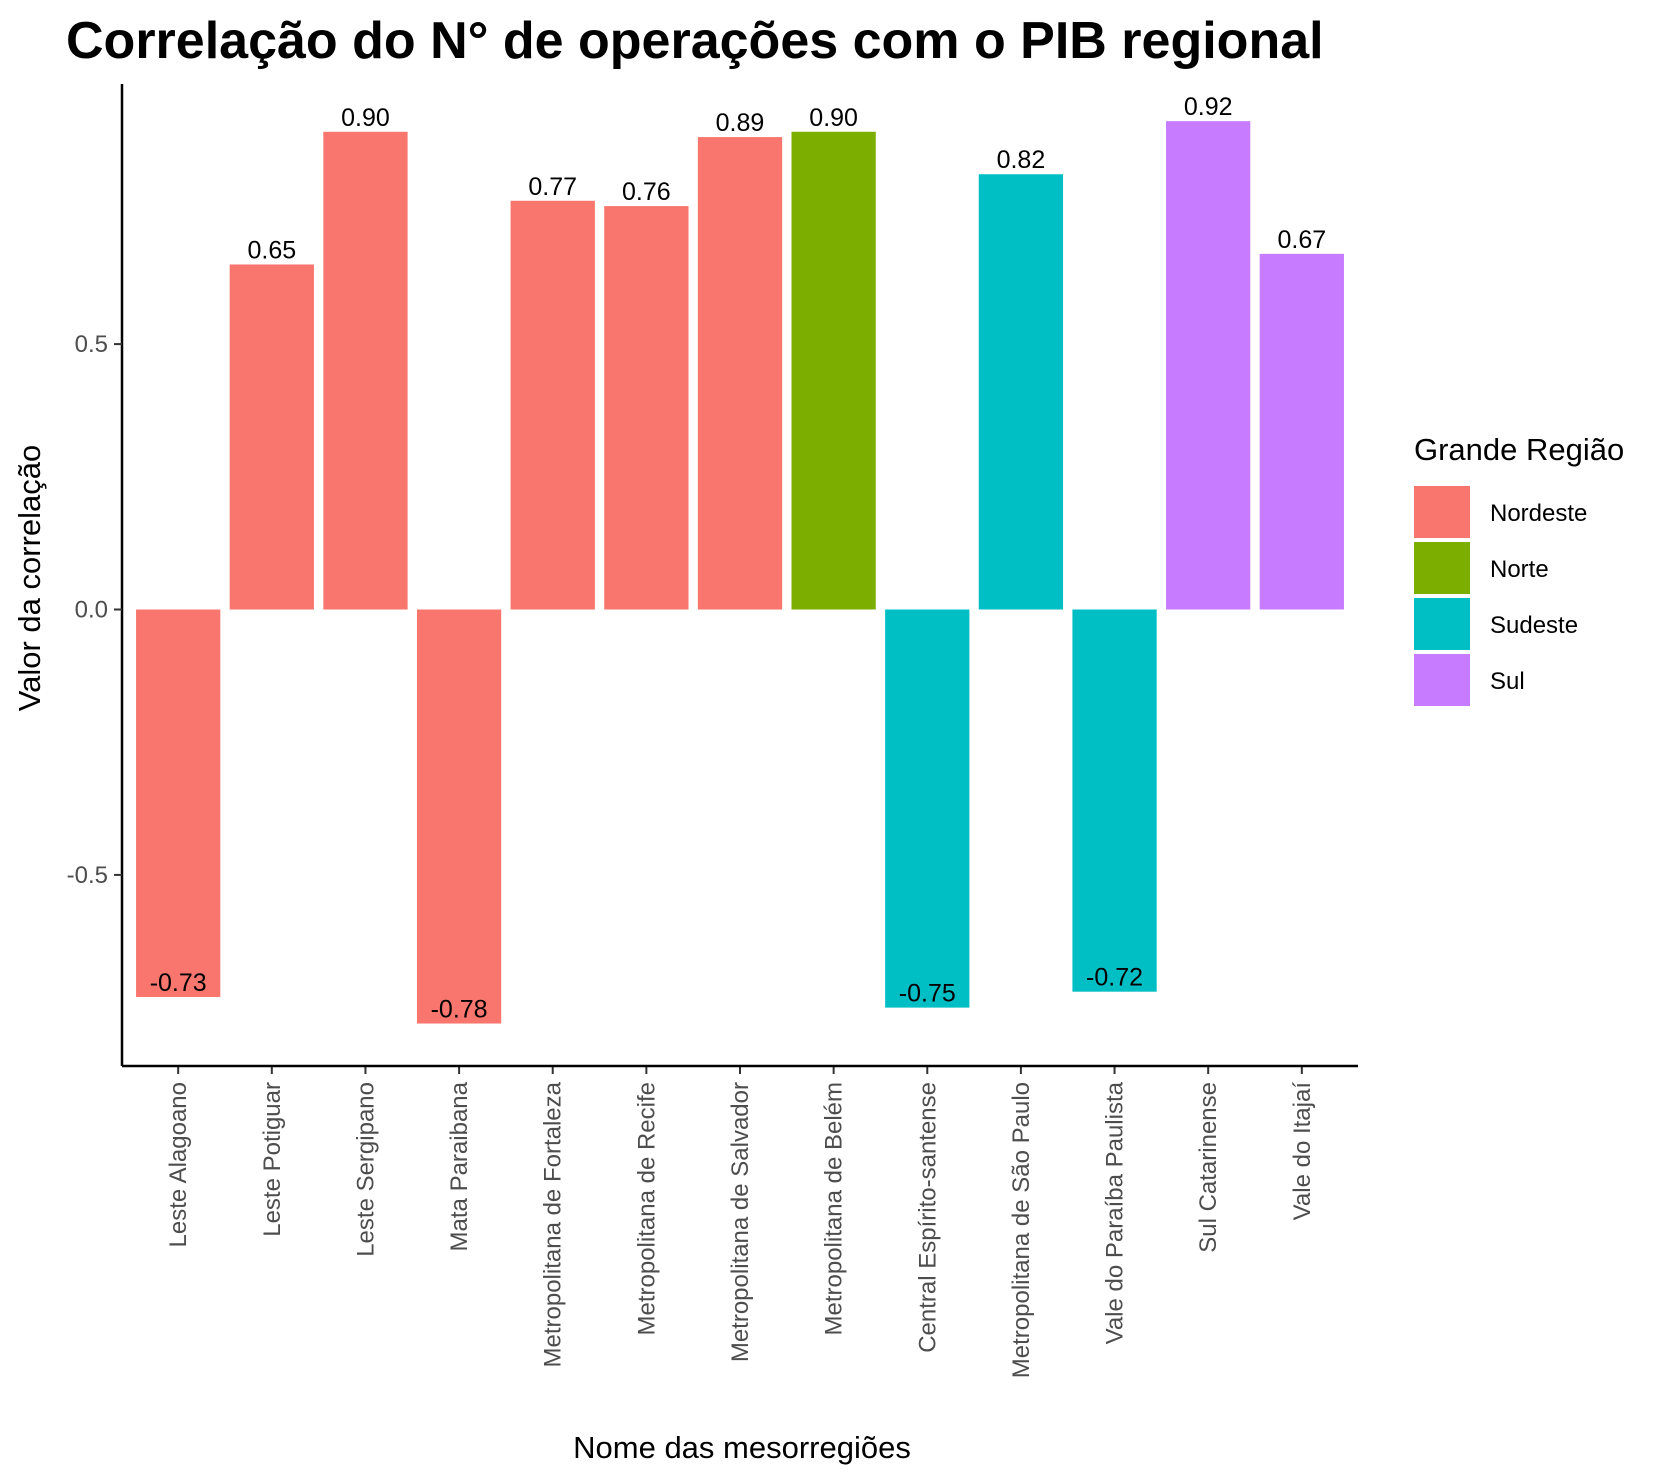 The height and width of the screenshot is (1476, 1673). I want to click on legend: Grande Região Nordeste Norte Sudeste Sul, so click(1519, 569).